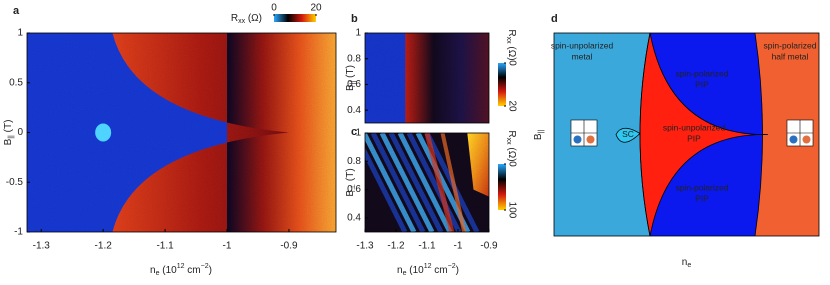  Describe the element at coordinates (20, 132) in the screenshot. I see `y-tick-label: 0` at that location.